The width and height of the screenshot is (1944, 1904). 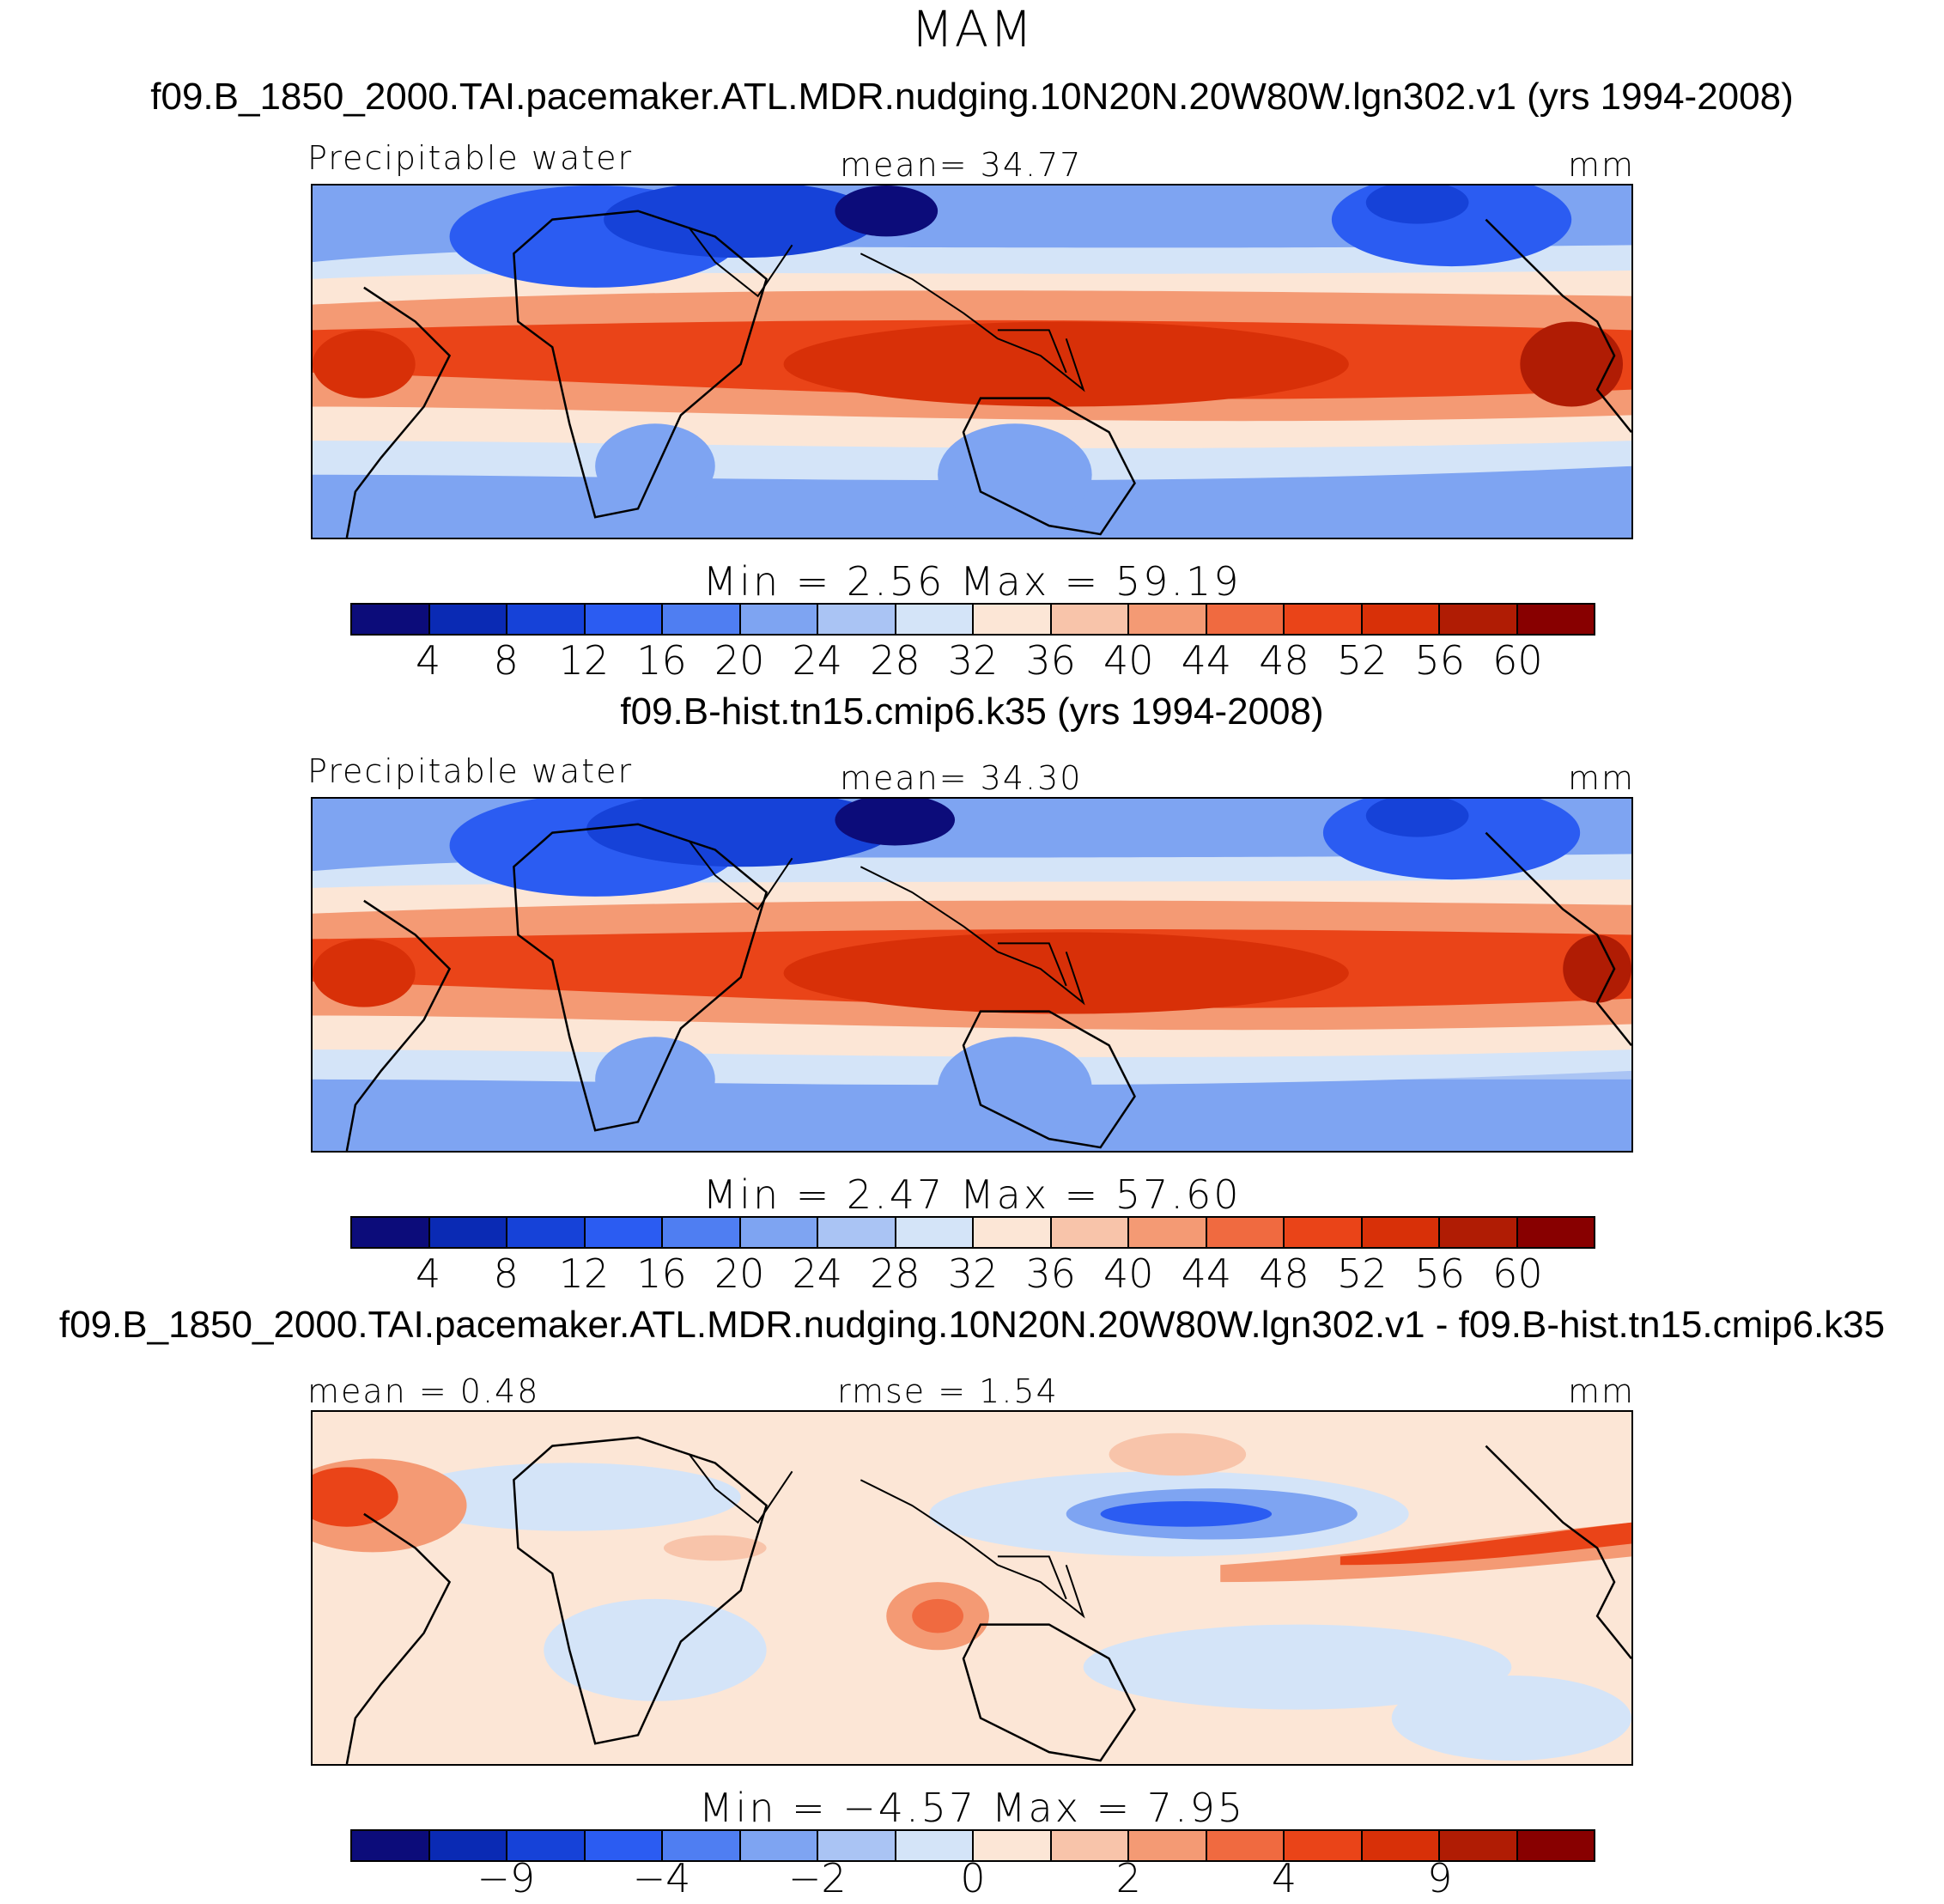 What do you see at coordinates (1440, 1878) in the screenshot?
I see `colorbar-tick: 9` at bounding box center [1440, 1878].